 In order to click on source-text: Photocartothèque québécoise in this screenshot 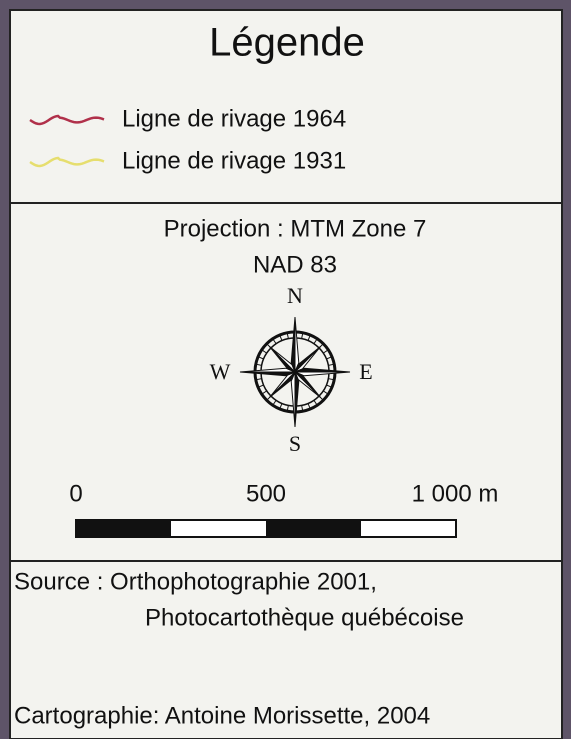, I will do `click(304, 617)`.